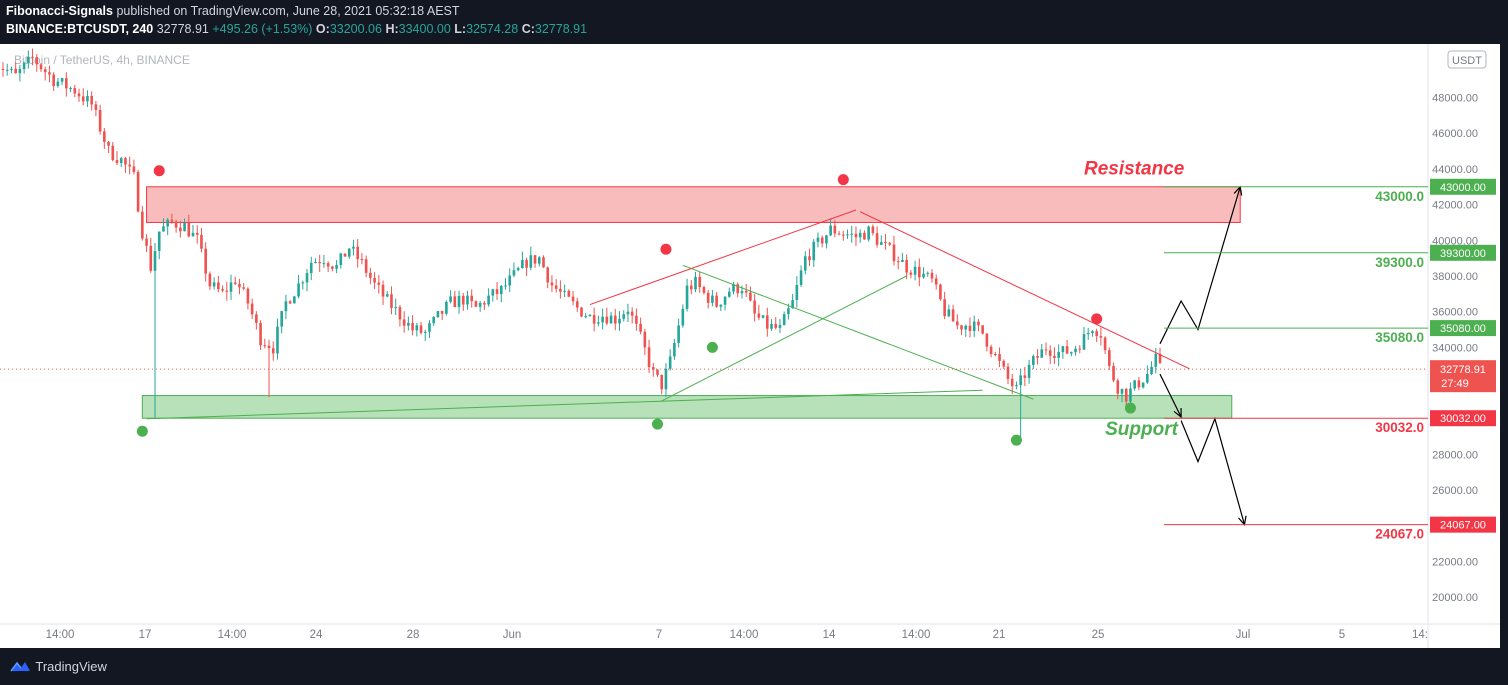  I want to click on price-axis, so click(1464, 346).